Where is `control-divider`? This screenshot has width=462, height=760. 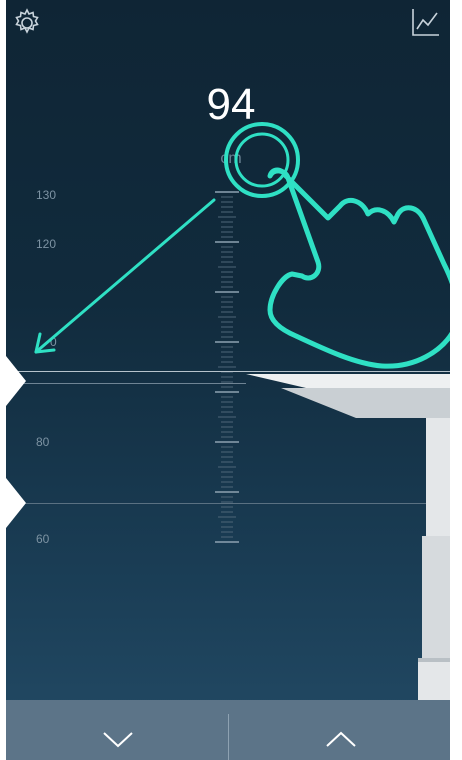
control-divider is located at coordinates (228, 737).